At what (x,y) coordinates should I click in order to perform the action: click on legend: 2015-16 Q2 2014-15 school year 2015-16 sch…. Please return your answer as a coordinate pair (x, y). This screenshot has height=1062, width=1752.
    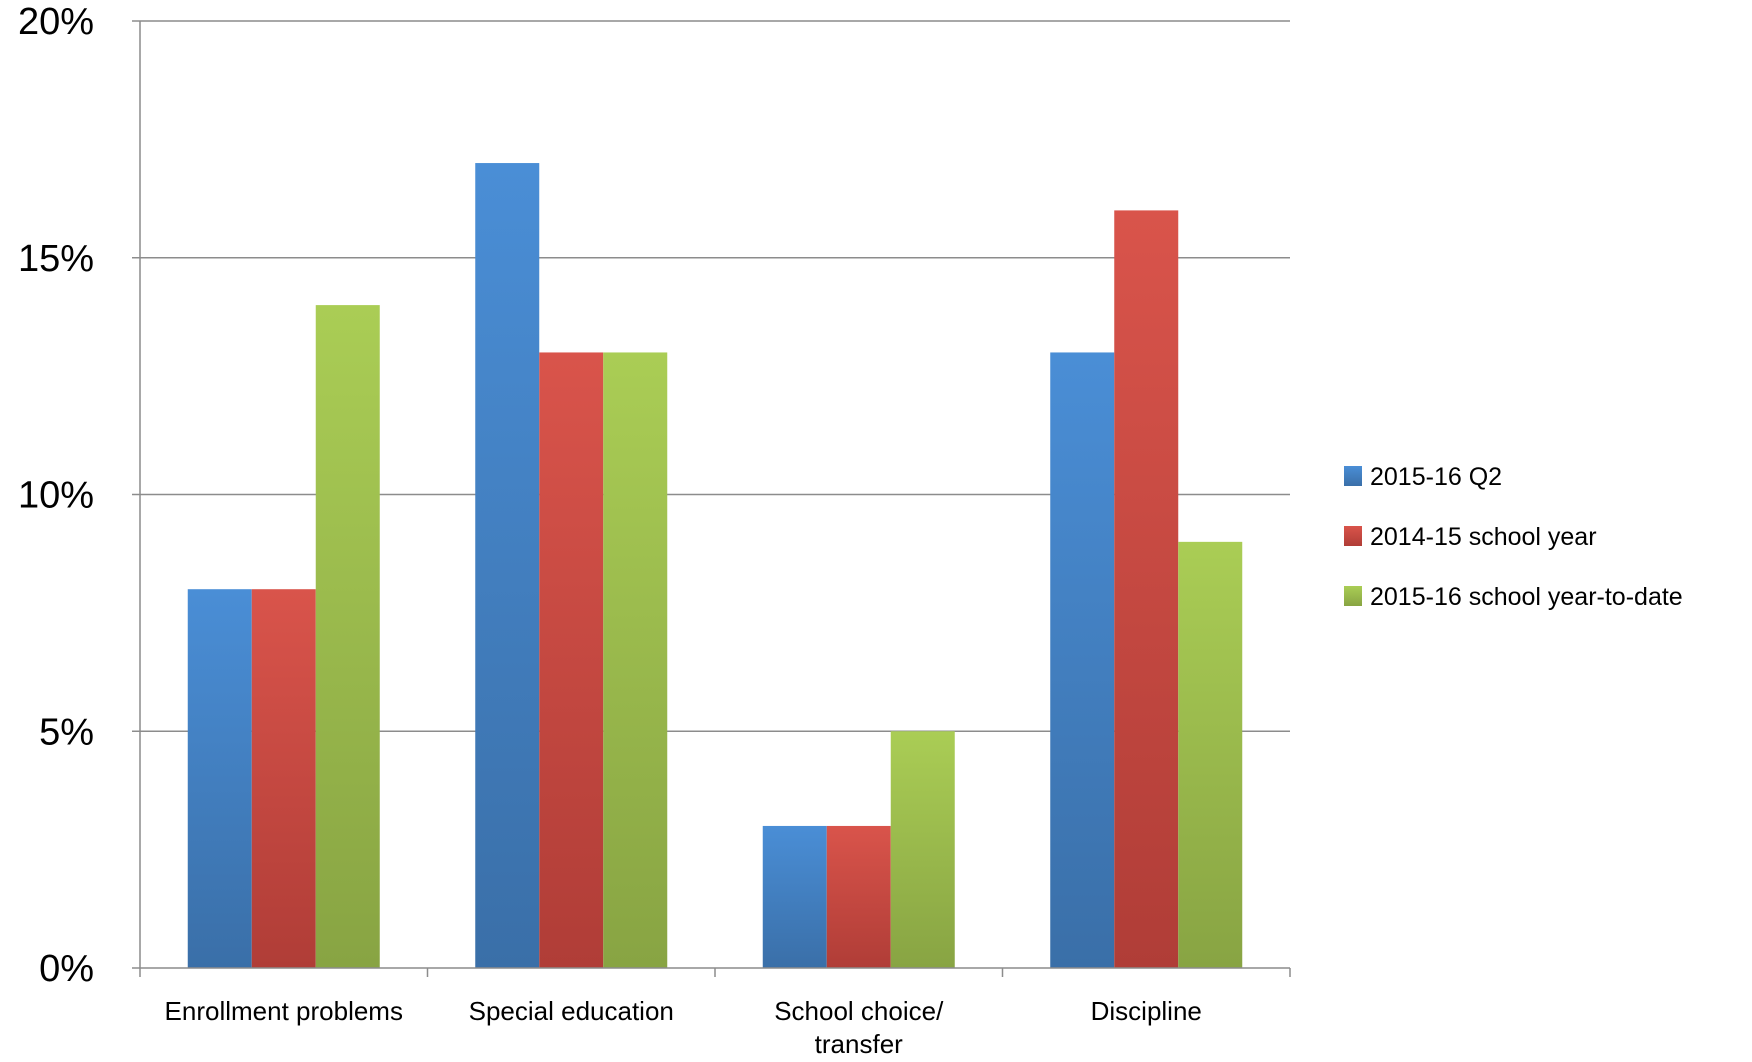
    Looking at the image, I should click on (1513, 537).